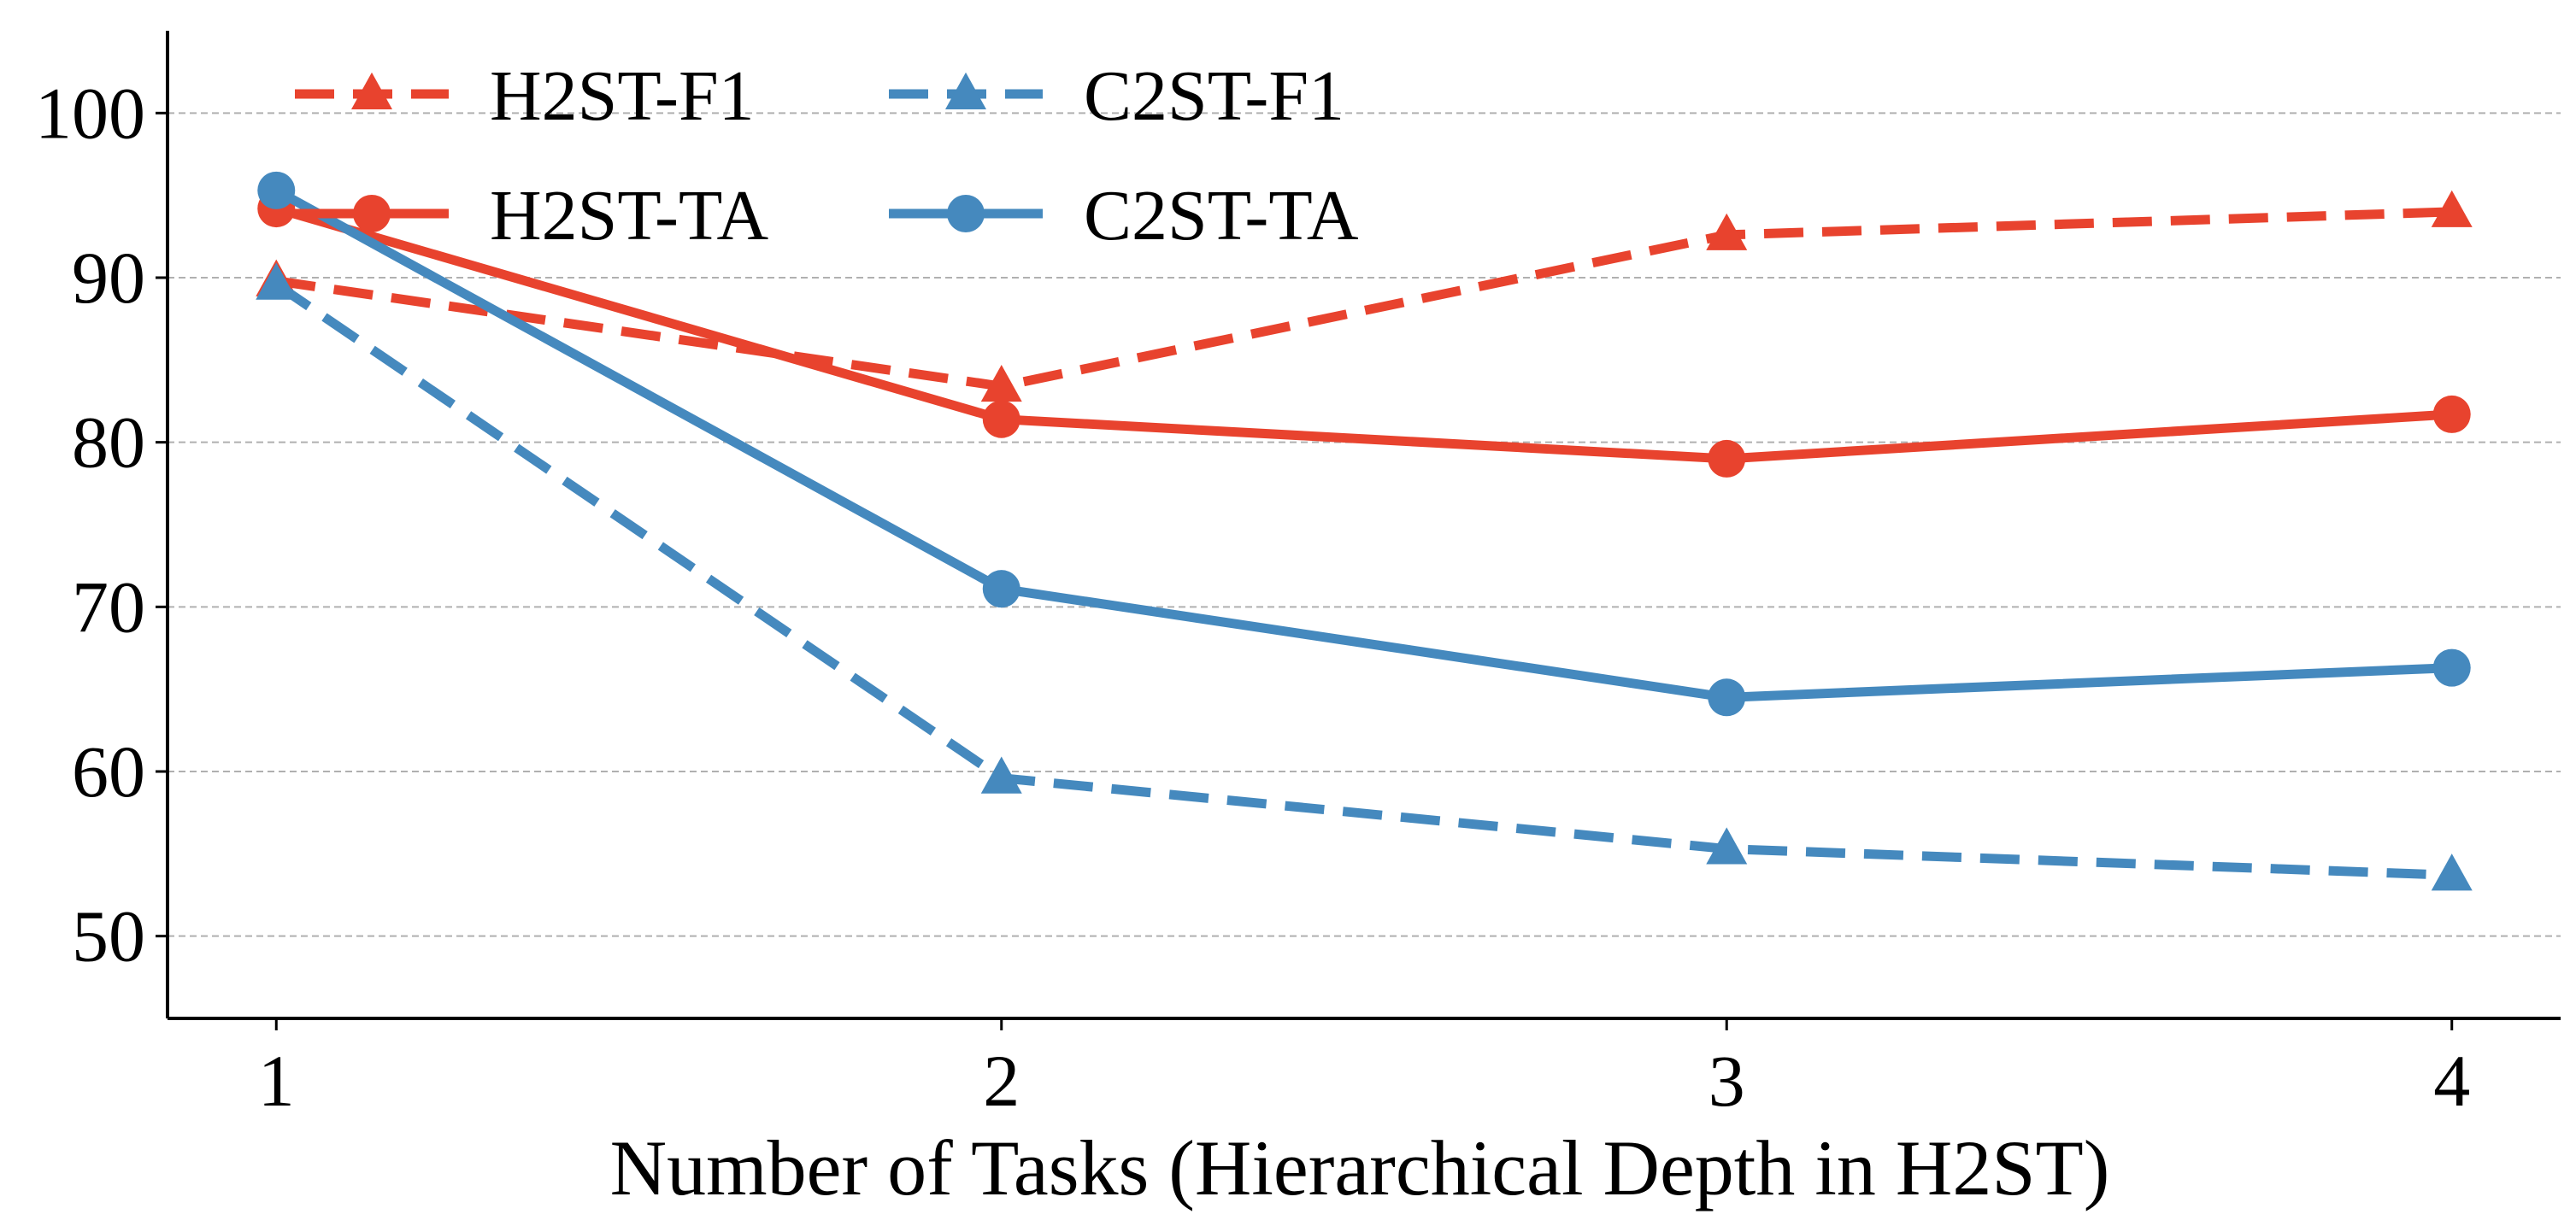 The height and width of the screenshot is (1232, 2576). I want to click on legend-item-h2st-f1: H2ST-F1, so click(525, 96).